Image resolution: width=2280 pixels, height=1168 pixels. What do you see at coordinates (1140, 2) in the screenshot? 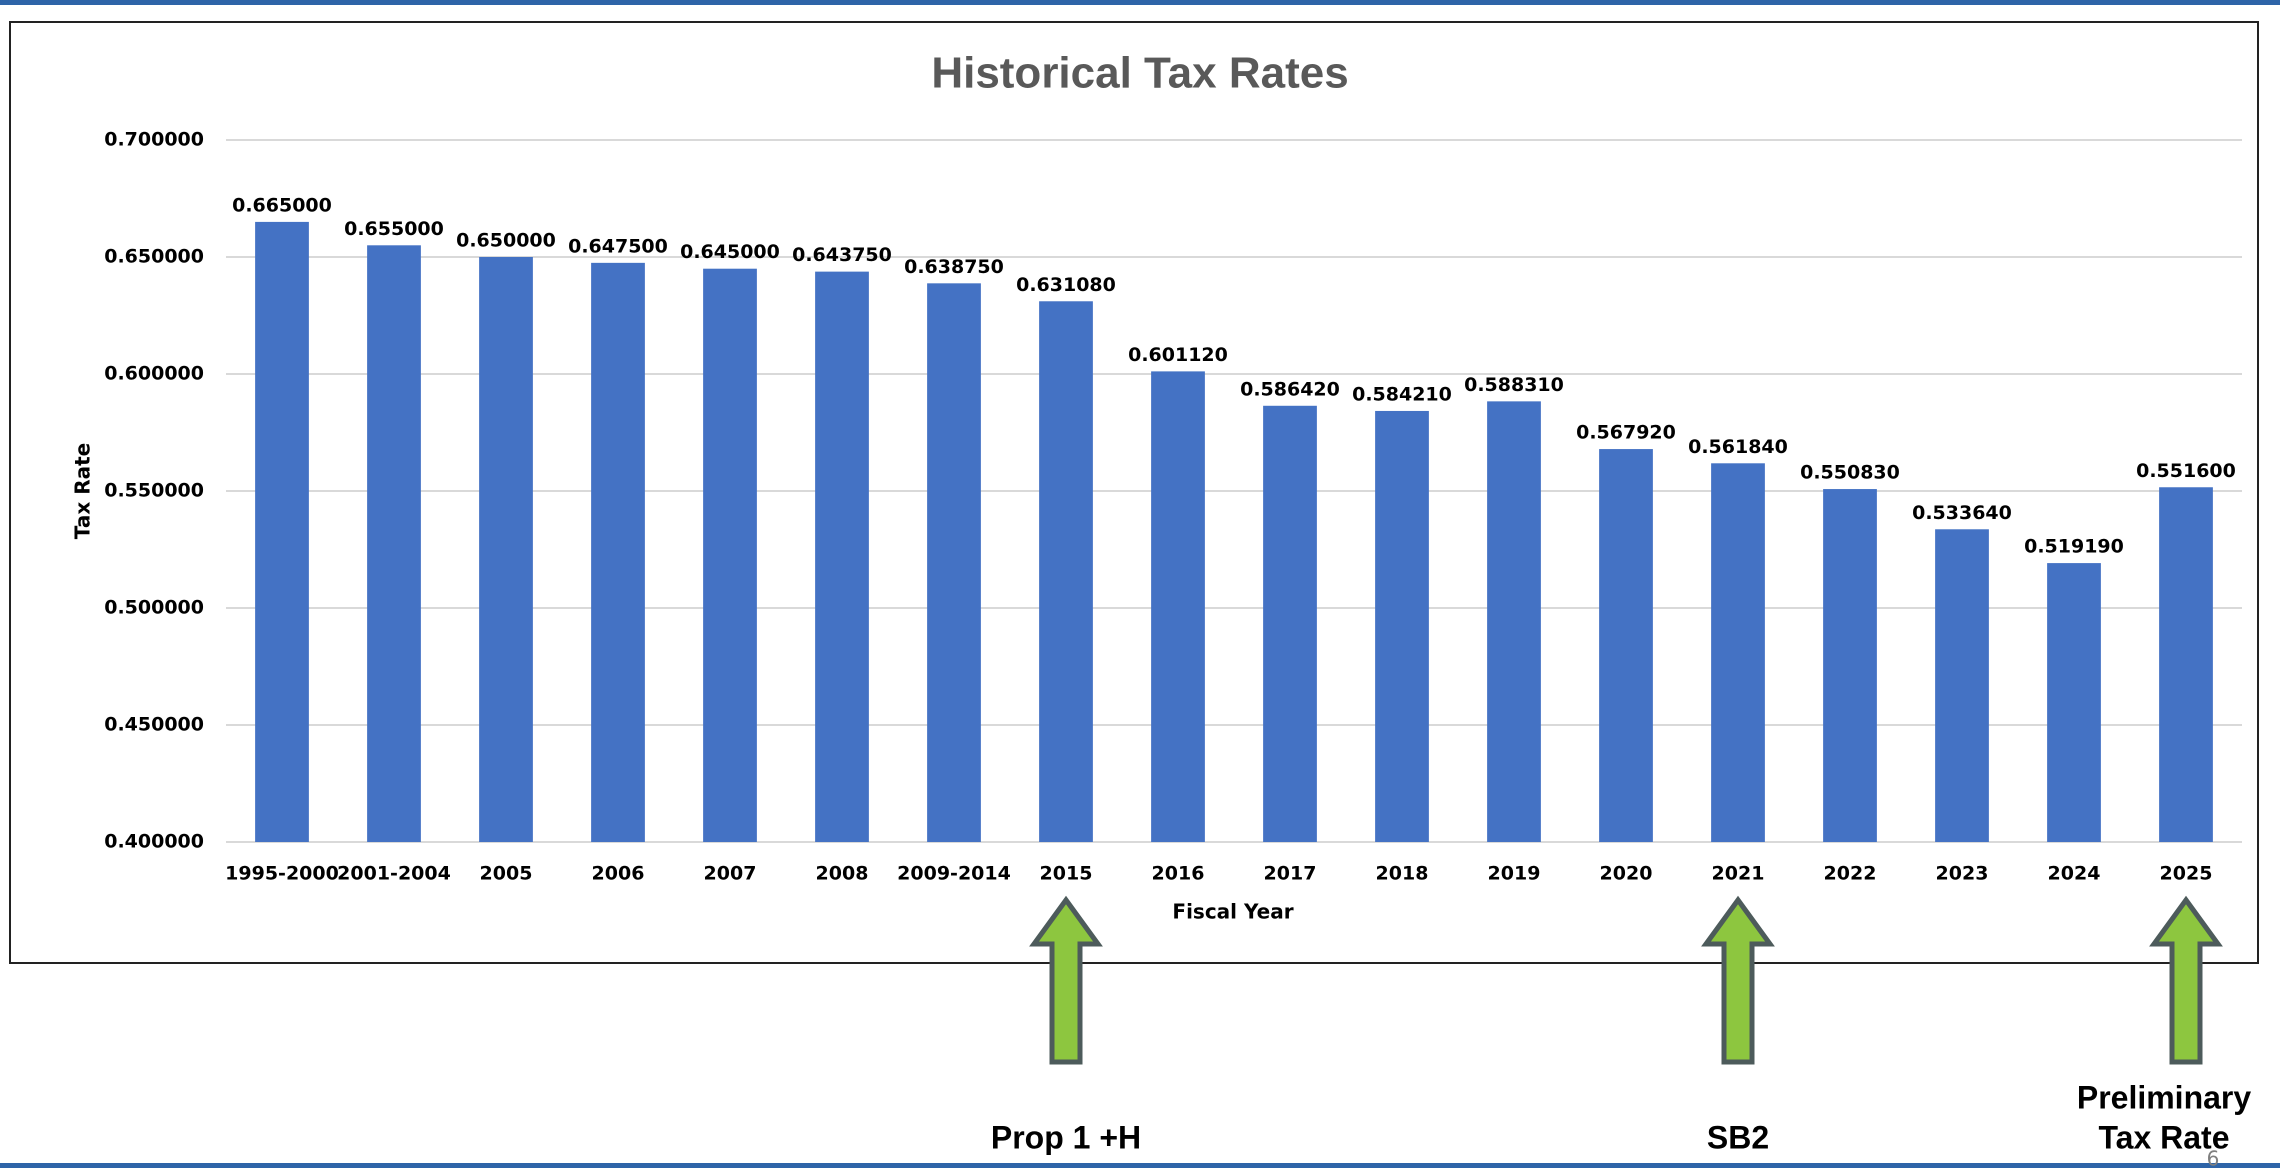
I see `top-rule` at bounding box center [1140, 2].